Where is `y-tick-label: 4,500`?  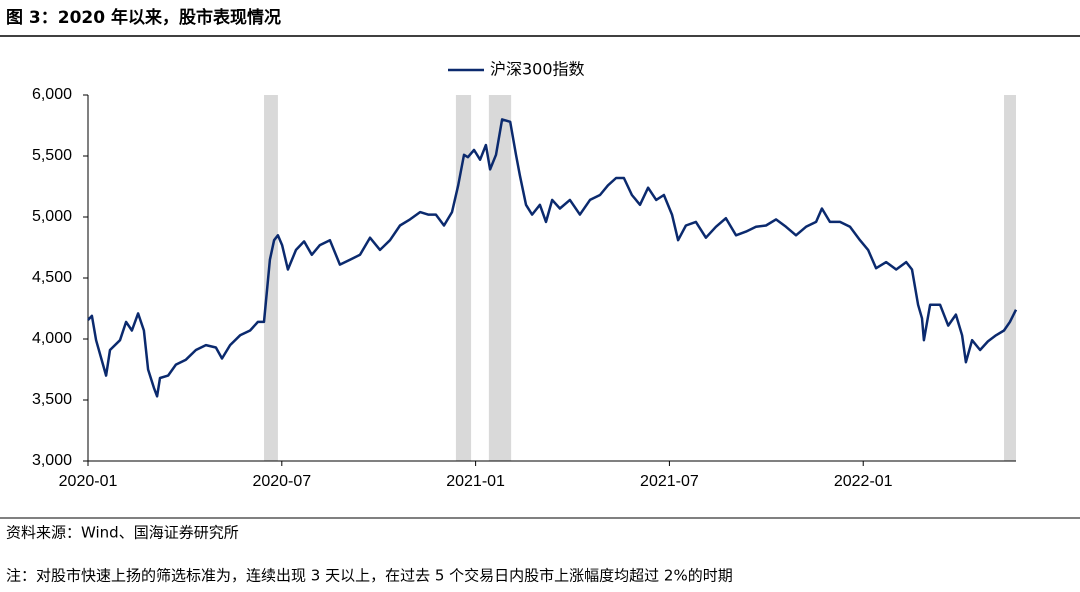
y-tick-label: 4,500 is located at coordinates (52, 277).